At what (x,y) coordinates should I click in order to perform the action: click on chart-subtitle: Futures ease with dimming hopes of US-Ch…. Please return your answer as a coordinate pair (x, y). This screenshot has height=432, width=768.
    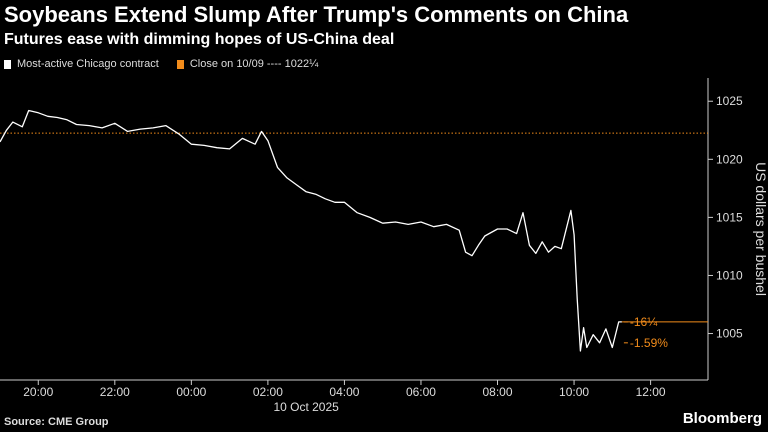
    Looking at the image, I should click on (199, 39).